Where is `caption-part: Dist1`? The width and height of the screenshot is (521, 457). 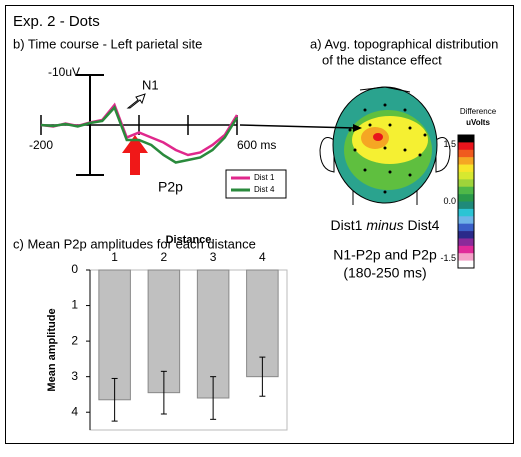 caption-part: Dist1 is located at coordinates (349, 225).